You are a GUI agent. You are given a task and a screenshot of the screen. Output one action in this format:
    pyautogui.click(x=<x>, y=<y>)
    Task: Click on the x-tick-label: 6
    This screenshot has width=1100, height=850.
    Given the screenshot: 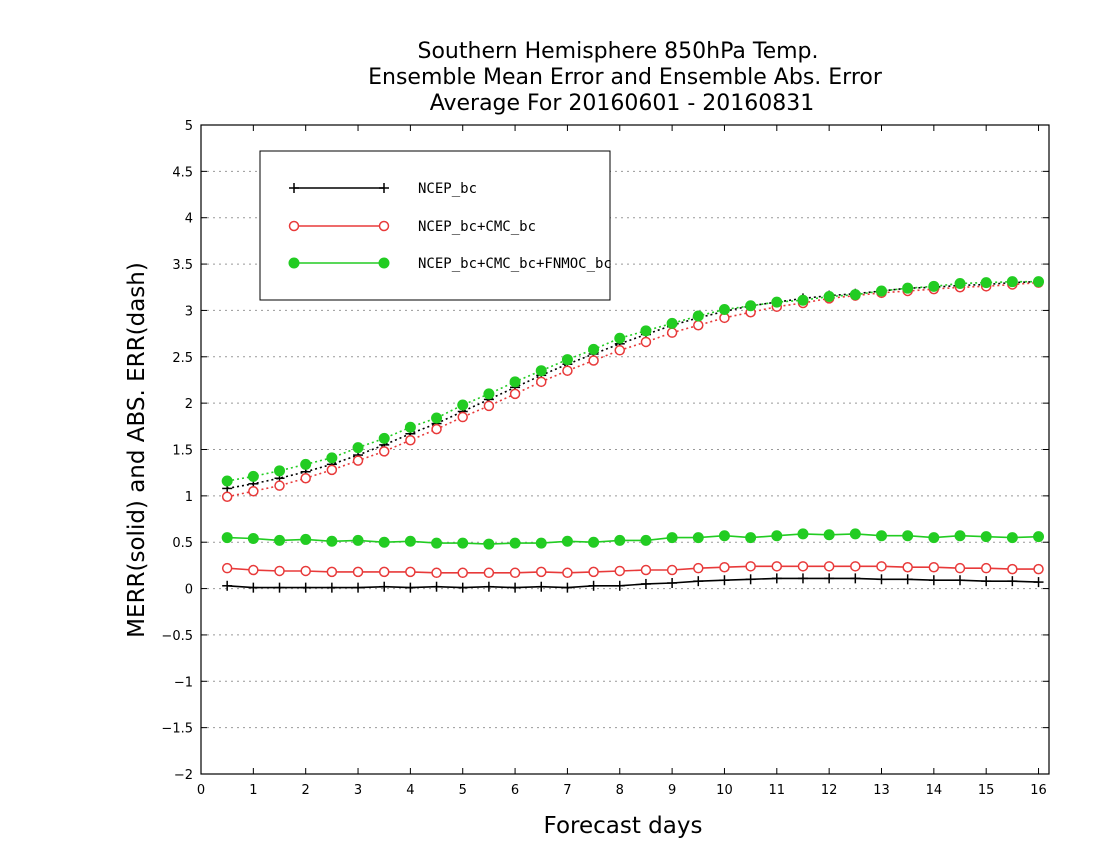 What is the action you would take?
    pyautogui.click(x=515, y=790)
    